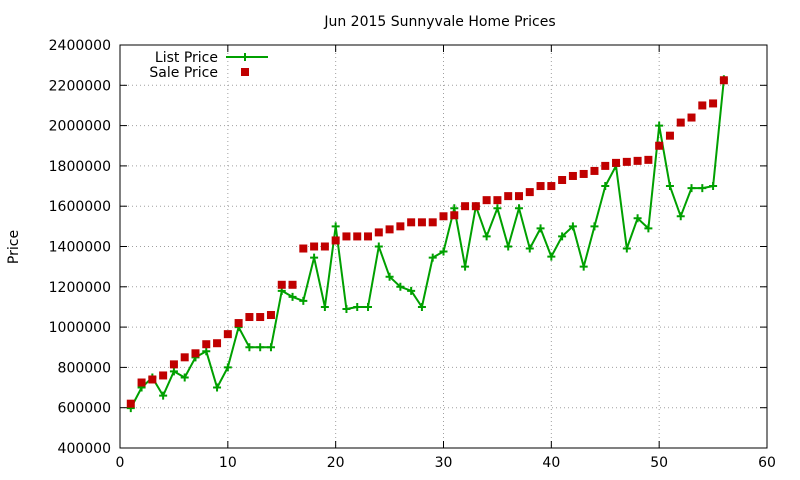 The height and width of the screenshot is (480, 800). Describe the element at coordinates (183, 73) in the screenshot. I see `legend-label-sale-price: Sale Price` at that location.